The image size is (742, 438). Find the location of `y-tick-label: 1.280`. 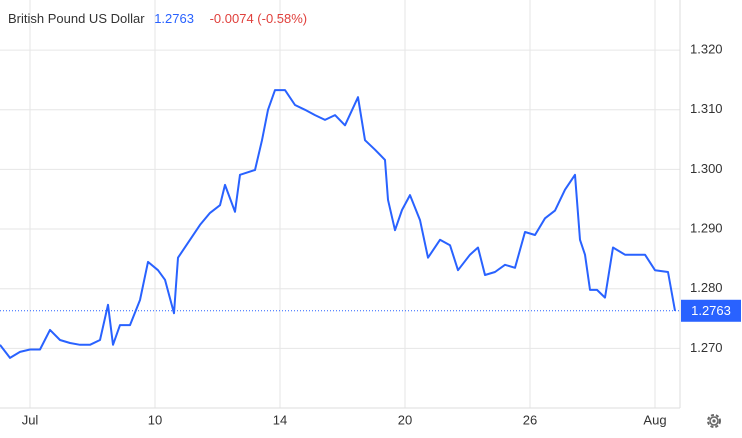

y-tick-label: 1.280 is located at coordinates (706, 287).